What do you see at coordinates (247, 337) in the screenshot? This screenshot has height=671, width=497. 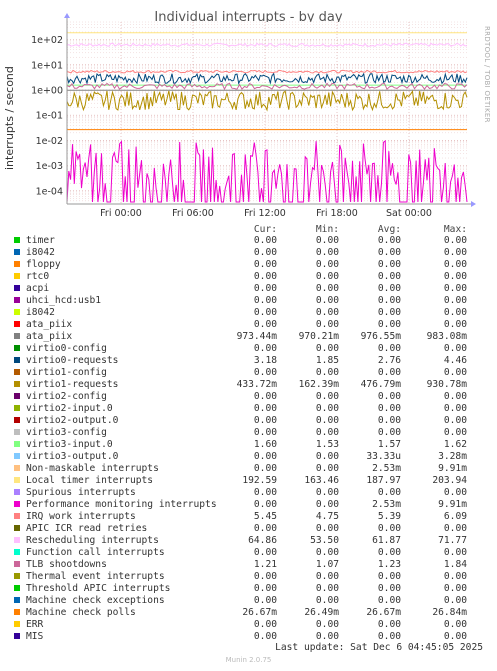 I see `legend-row: ata_piix 973.44m 970.21m 976.55m 983.08m` at bounding box center [247, 337].